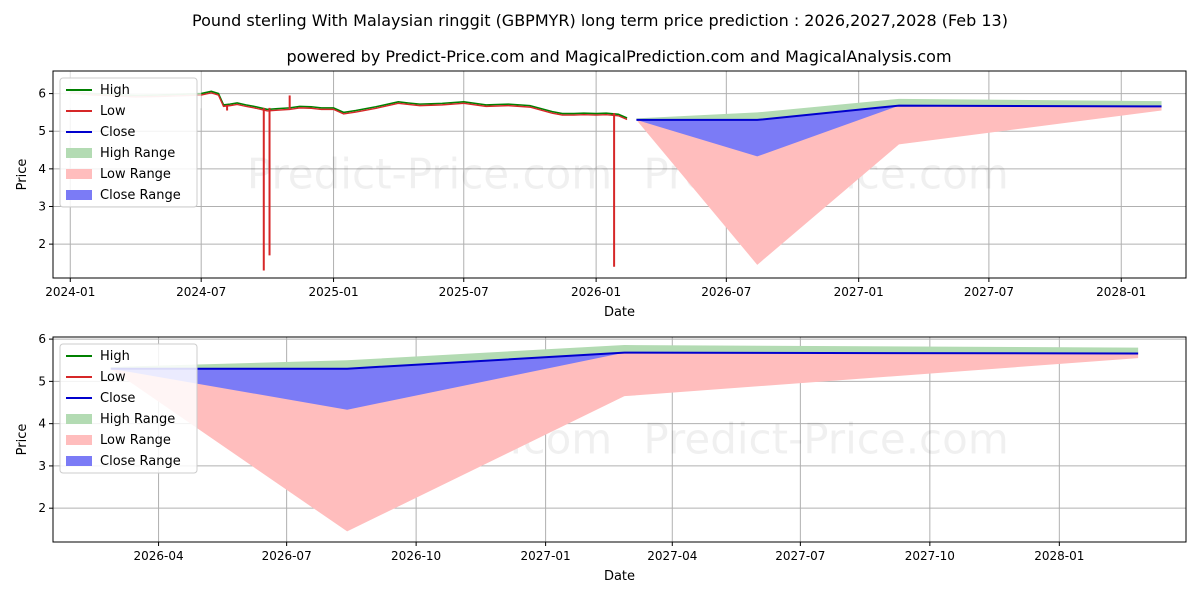  I want to click on x-tick-label: 2025-01, so click(333, 292).